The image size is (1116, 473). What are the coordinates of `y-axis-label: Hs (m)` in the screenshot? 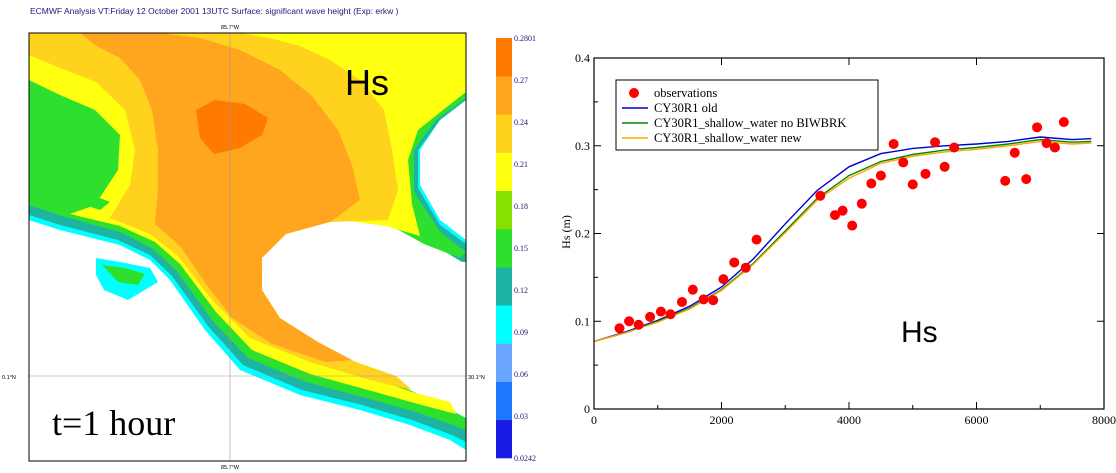 It's located at (566, 232).